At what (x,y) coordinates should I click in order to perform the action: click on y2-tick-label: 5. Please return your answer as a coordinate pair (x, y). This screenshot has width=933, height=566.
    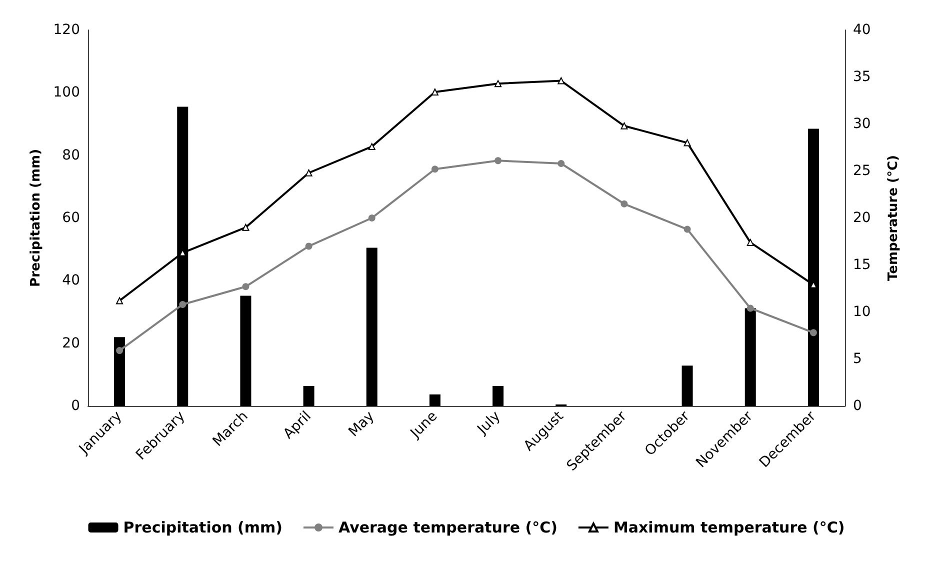
    Looking at the image, I should click on (857, 359).